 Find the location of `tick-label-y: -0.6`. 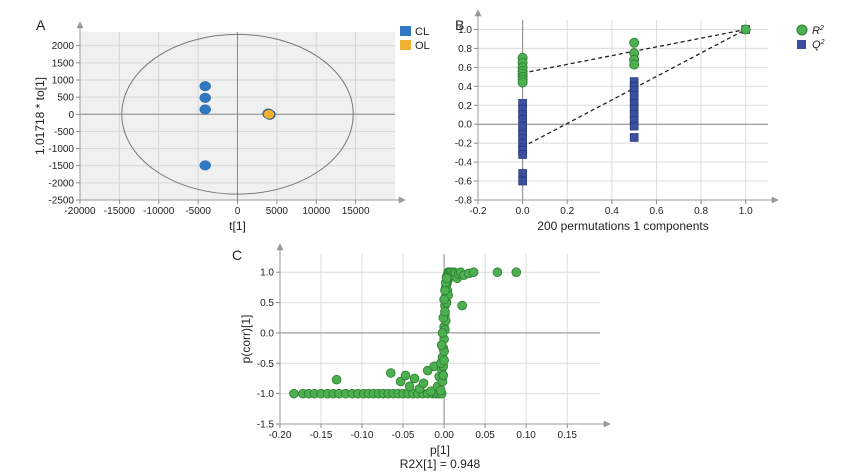

tick-label-y: -0.6 is located at coordinates (464, 182).